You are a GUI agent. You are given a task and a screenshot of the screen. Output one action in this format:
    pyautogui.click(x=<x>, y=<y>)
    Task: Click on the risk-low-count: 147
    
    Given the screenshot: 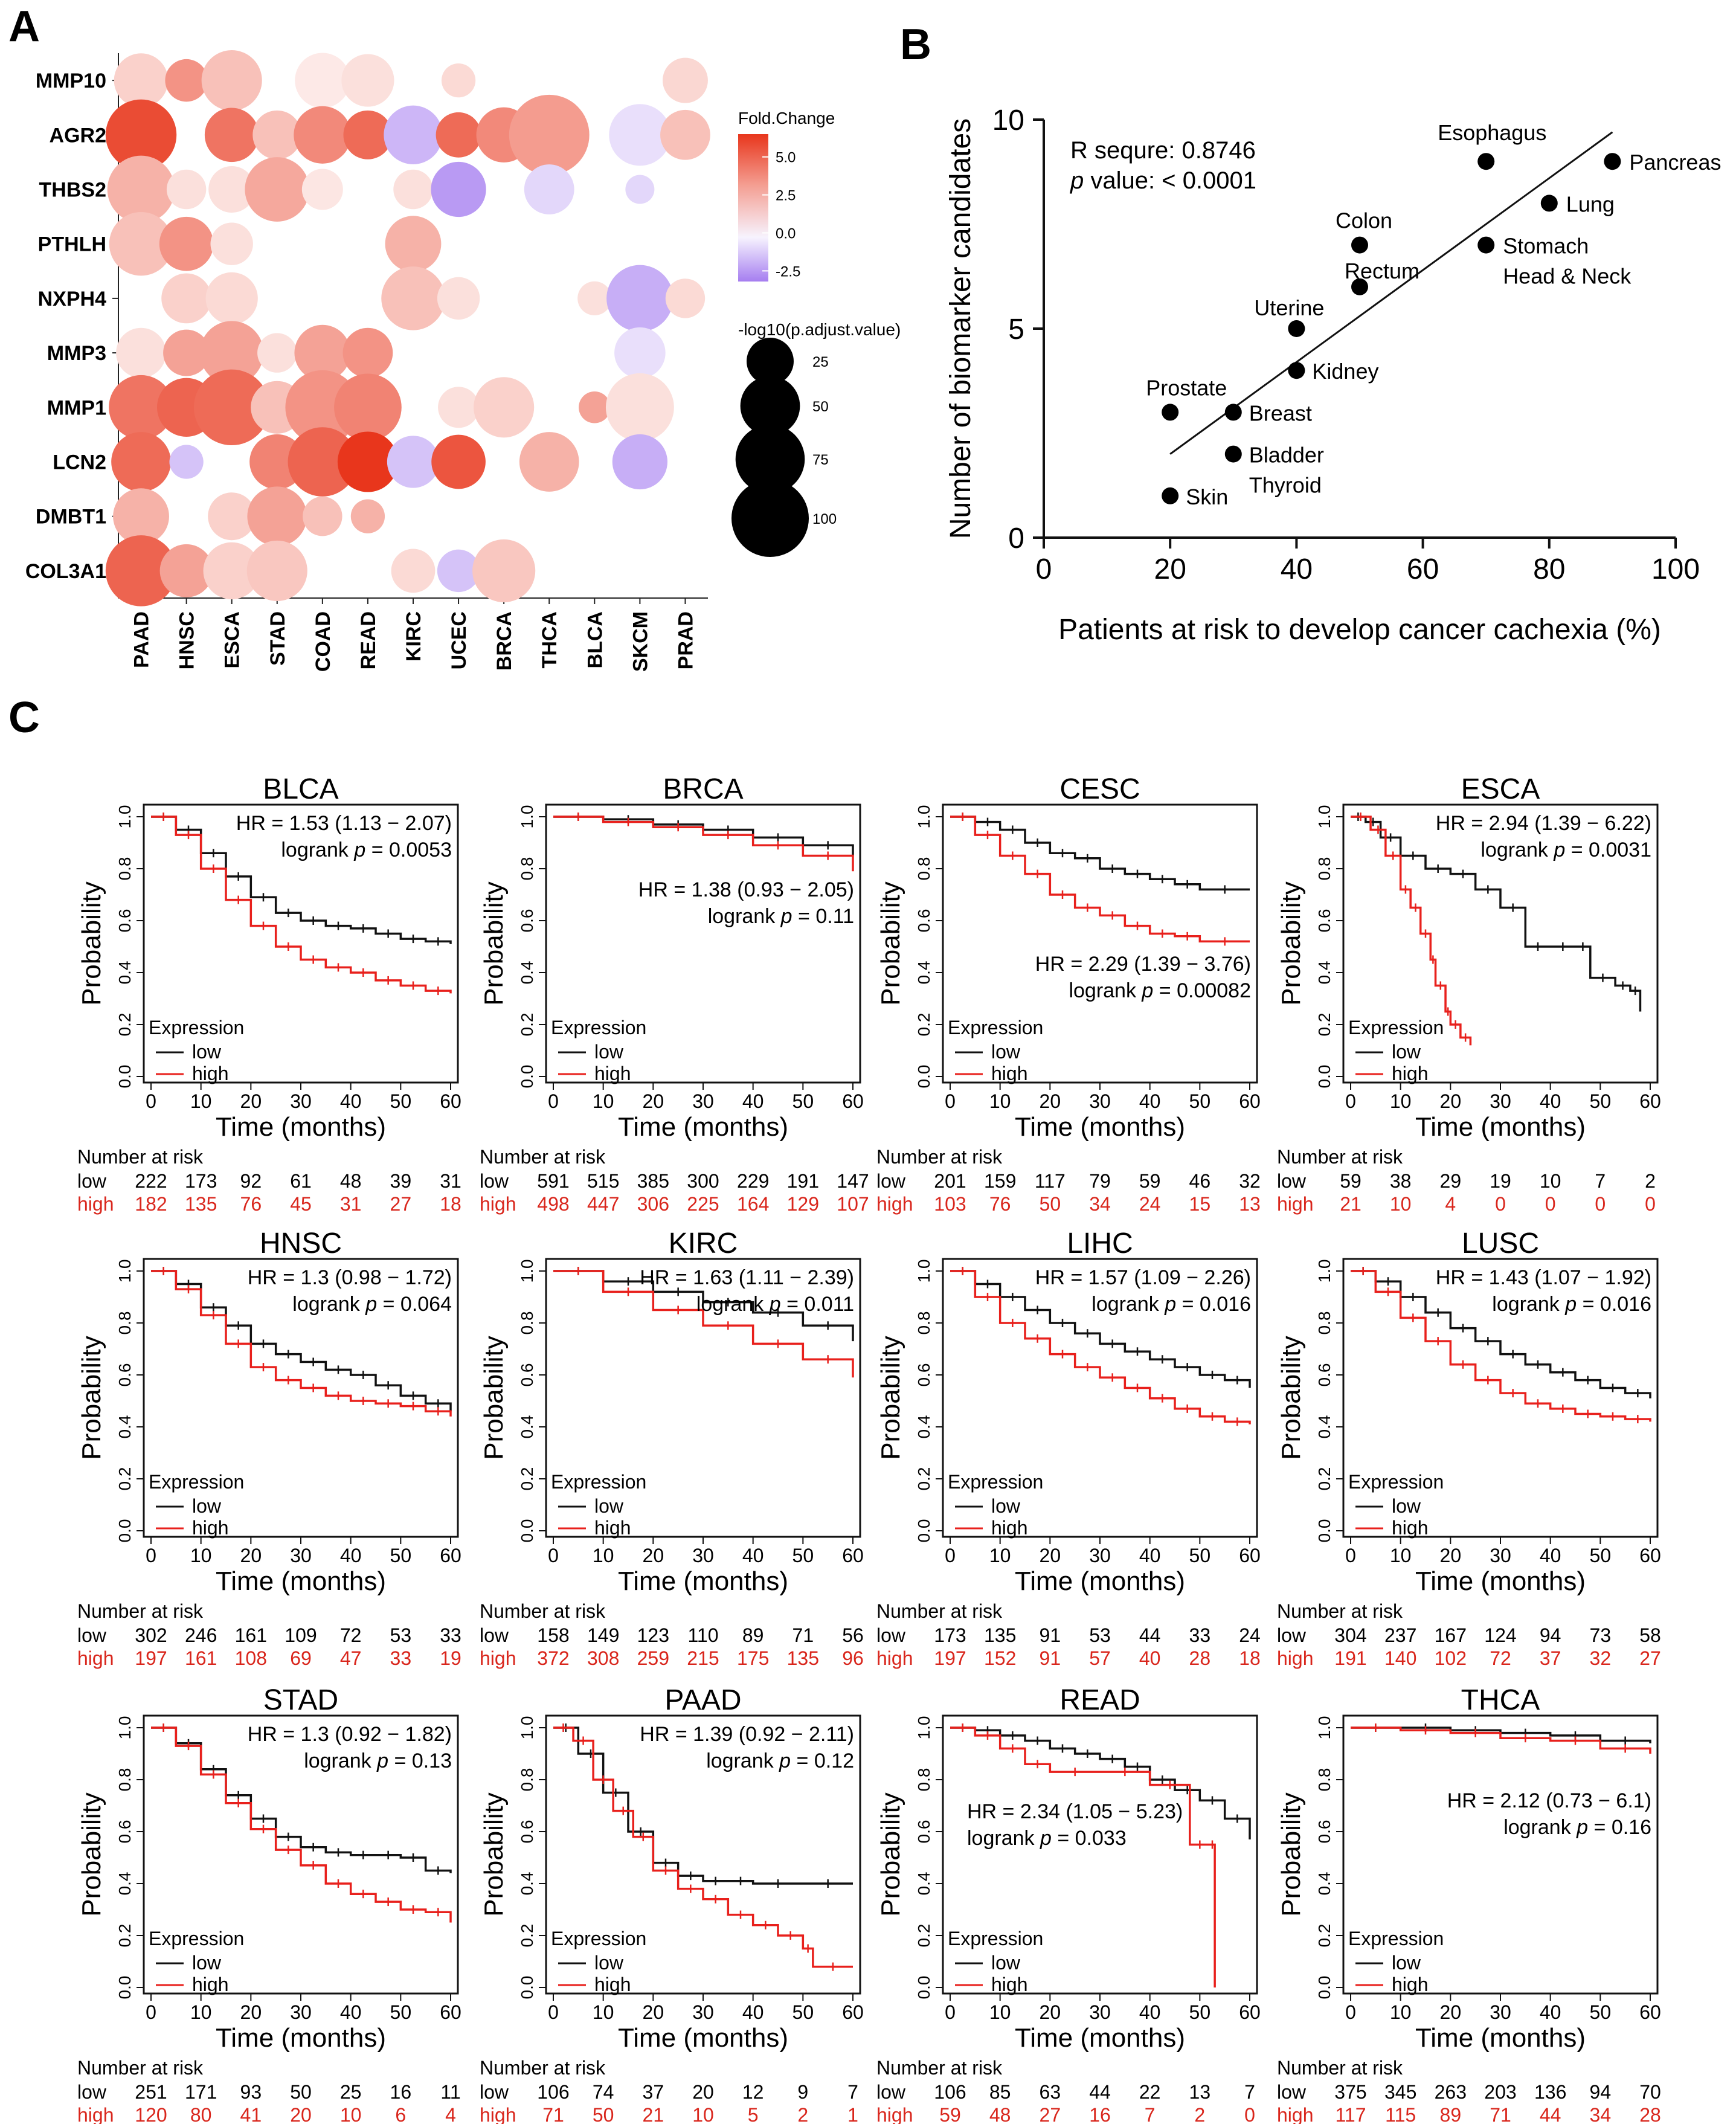 What is the action you would take?
    pyautogui.click(x=853, y=1181)
    